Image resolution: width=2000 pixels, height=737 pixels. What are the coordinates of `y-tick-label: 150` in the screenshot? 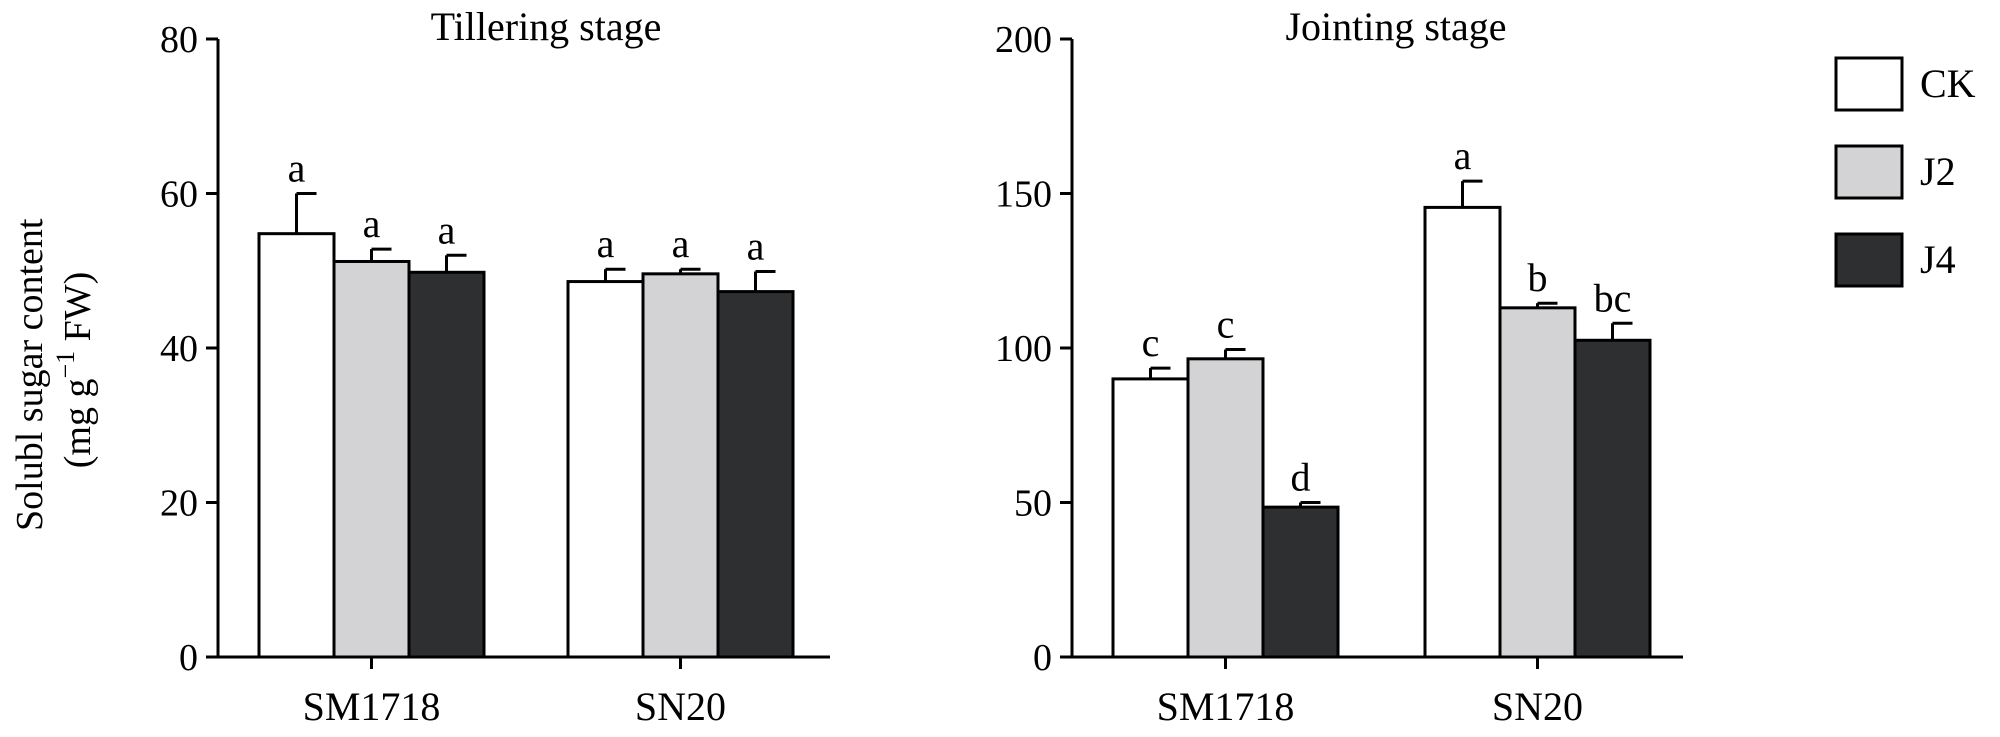 It's located at (1023, 195).